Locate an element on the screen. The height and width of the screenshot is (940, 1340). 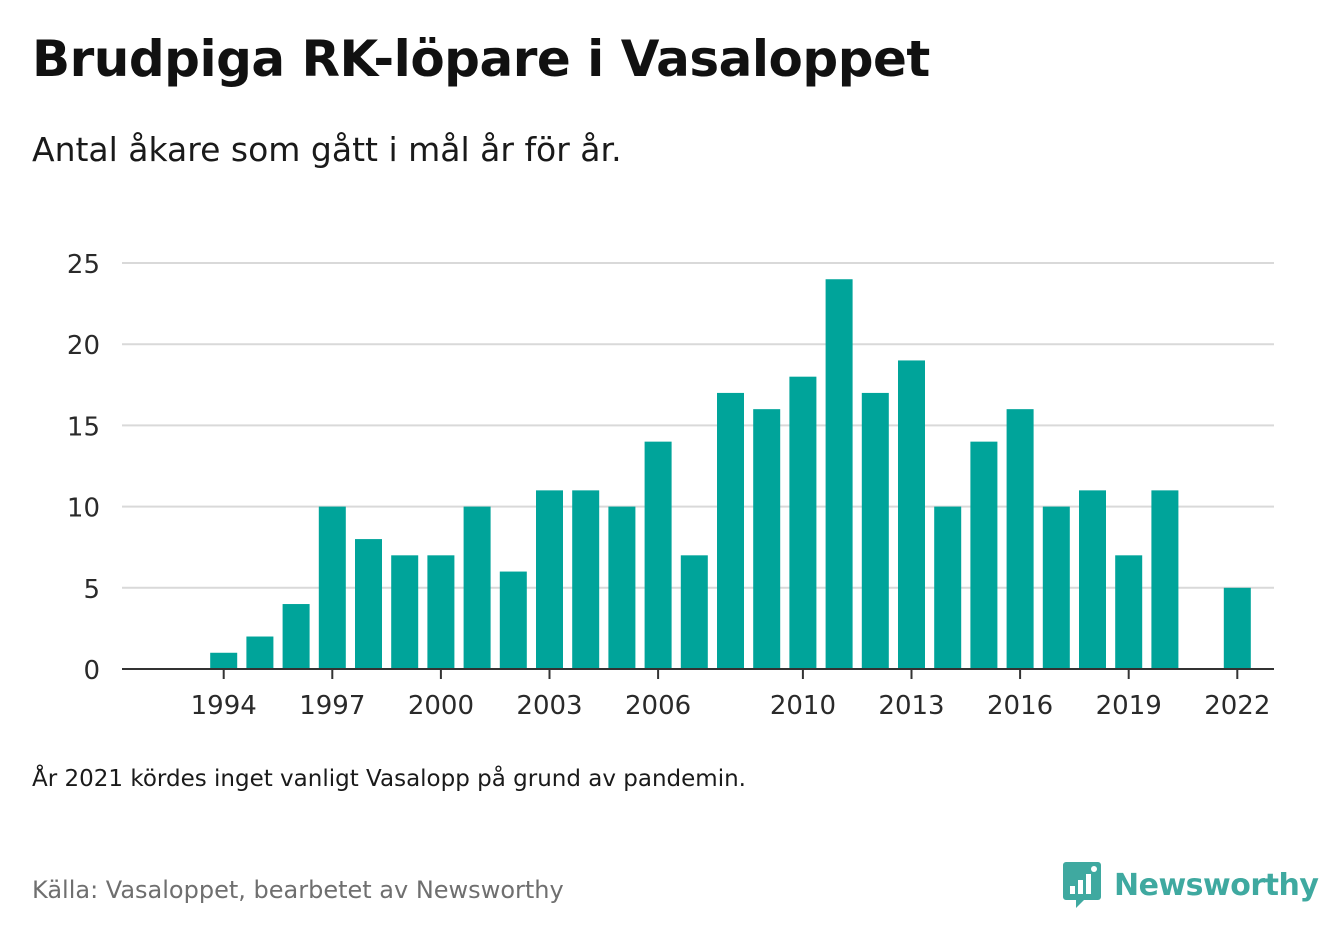
x-tick-label: 1994 is located at coordinates (224, 706).